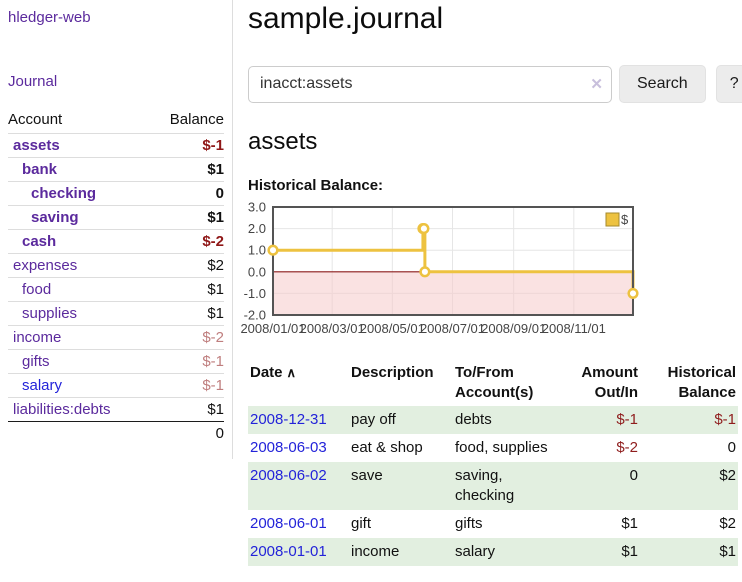 Image resolution: width=742 pixels, height=582 pixels. What do you see at coordinates (116, 409) in the screenshot?
I see `account-row: liabilities:debts $1` at bounding box center [116, 409].